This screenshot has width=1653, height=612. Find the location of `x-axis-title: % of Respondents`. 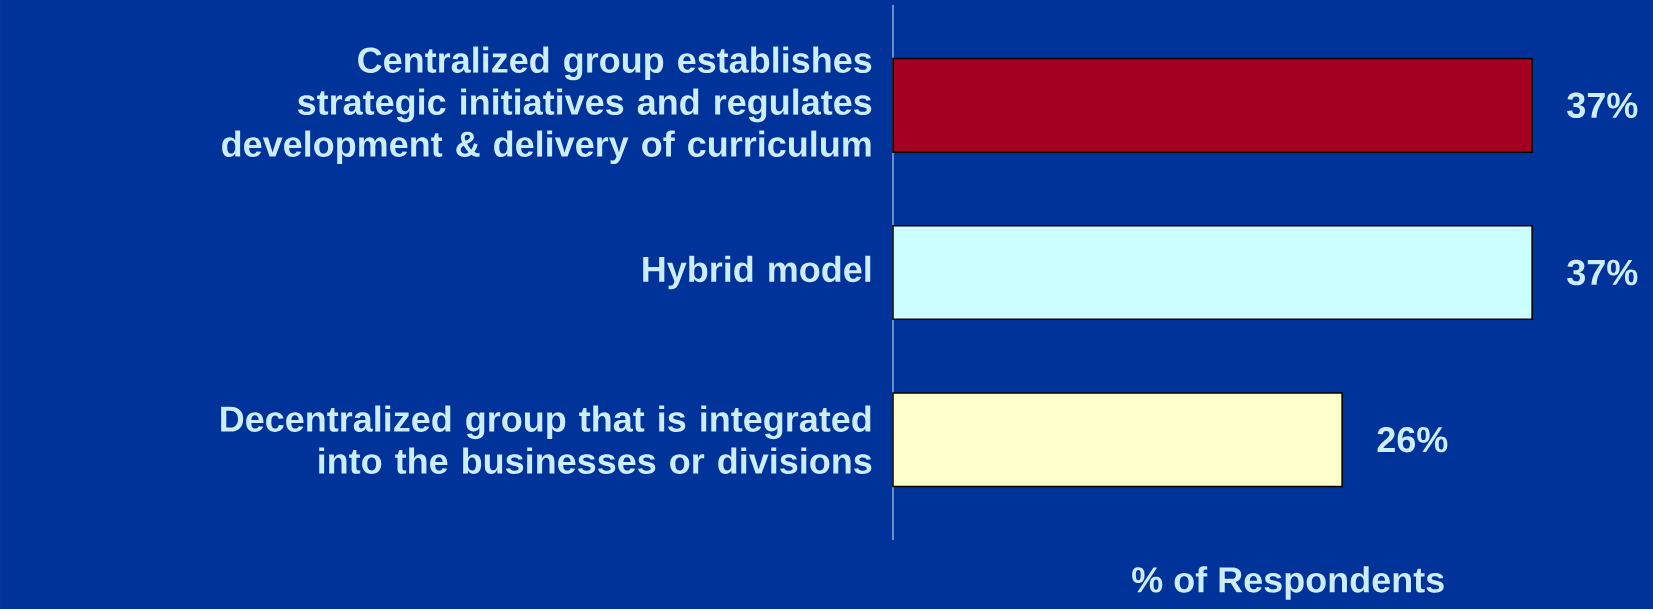

x-axis-title: % of Respondents is located at coordinates (1288, 583).